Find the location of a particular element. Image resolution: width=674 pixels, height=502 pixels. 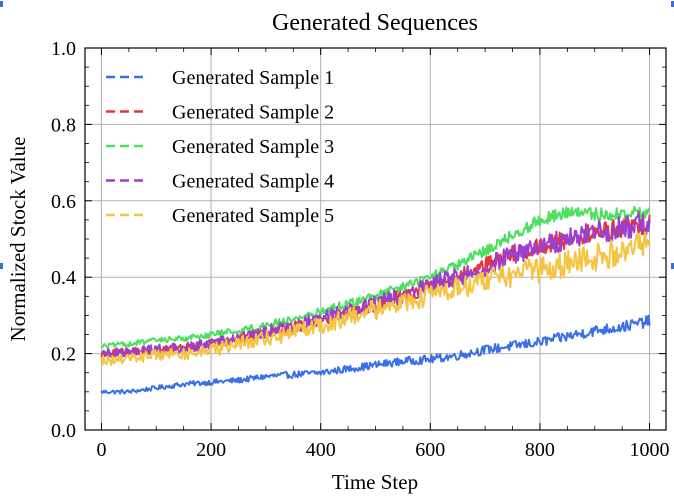

right-edge-marker-mid is located at coordinates (672, 266).